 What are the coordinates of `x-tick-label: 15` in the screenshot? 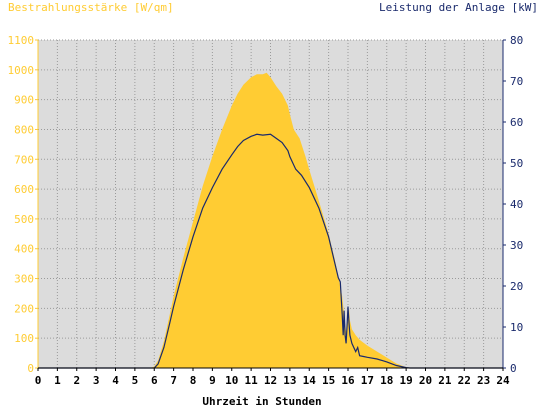 It's located at (328, 380).